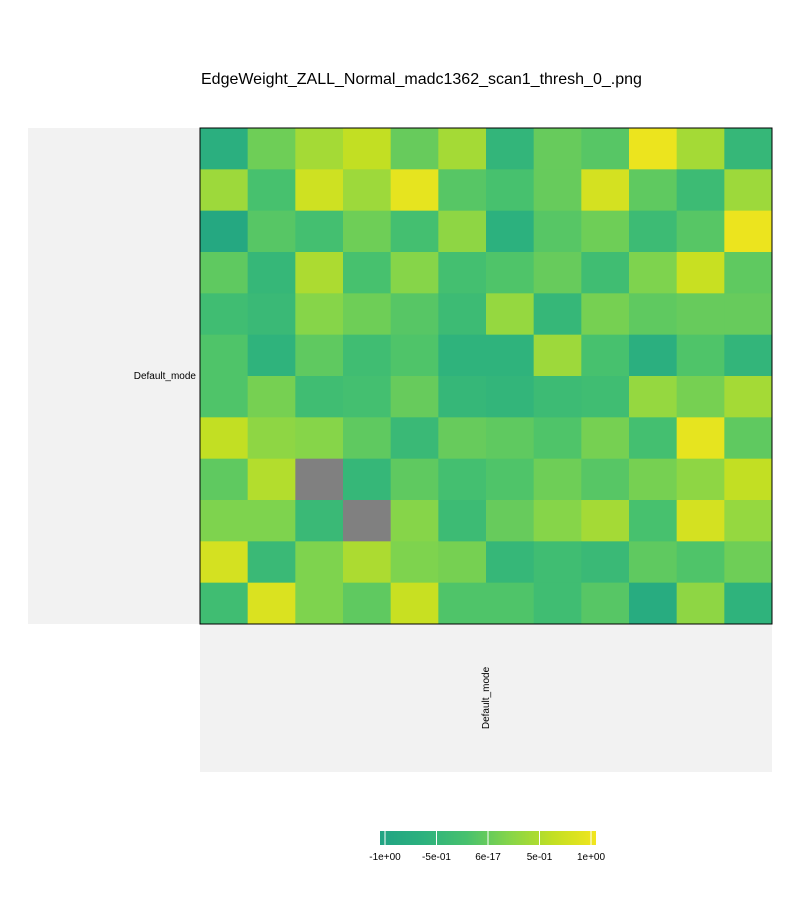 The image size is (800, 900). What do you see at coordinates (114, 376) in the screenshot?
I see `row-group-strip` at bounding box center [114, 376].